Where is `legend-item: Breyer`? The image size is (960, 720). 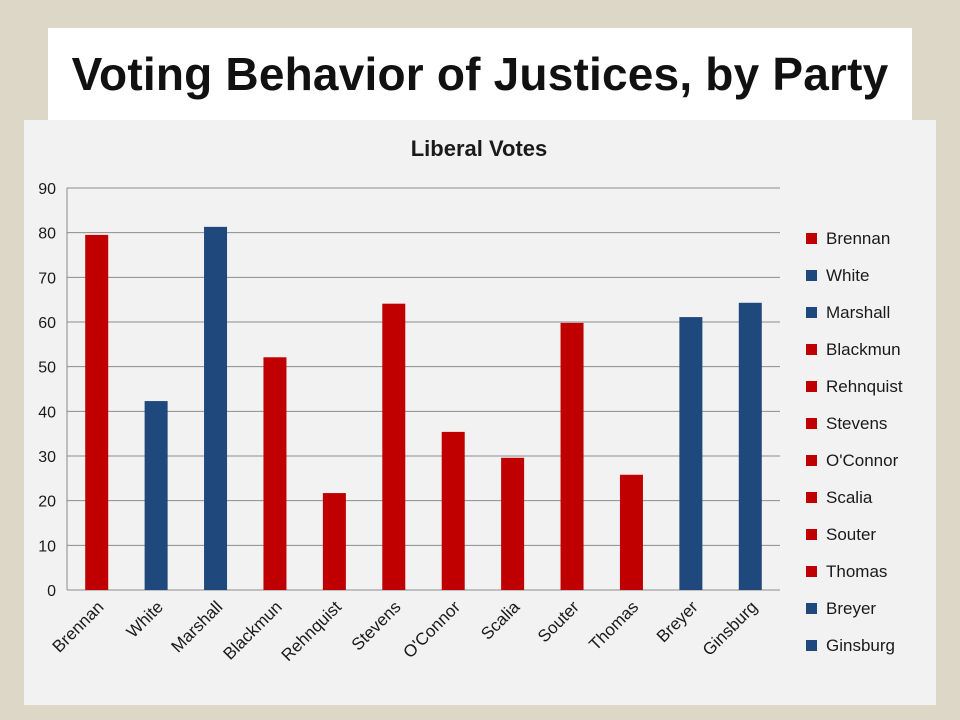
legend-item: Breyer is located at coordinates (876, 608).